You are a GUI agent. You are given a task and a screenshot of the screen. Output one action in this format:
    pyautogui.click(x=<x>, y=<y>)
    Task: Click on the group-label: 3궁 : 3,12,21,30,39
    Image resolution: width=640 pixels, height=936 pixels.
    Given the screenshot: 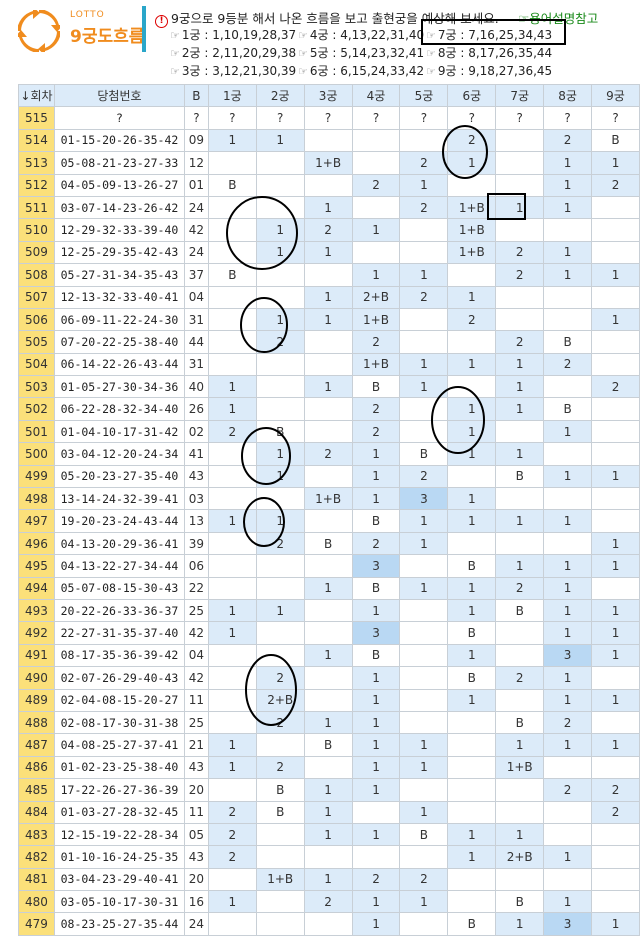 What is the action you would take?
    pyautogui.click(x=239, y=71)
    